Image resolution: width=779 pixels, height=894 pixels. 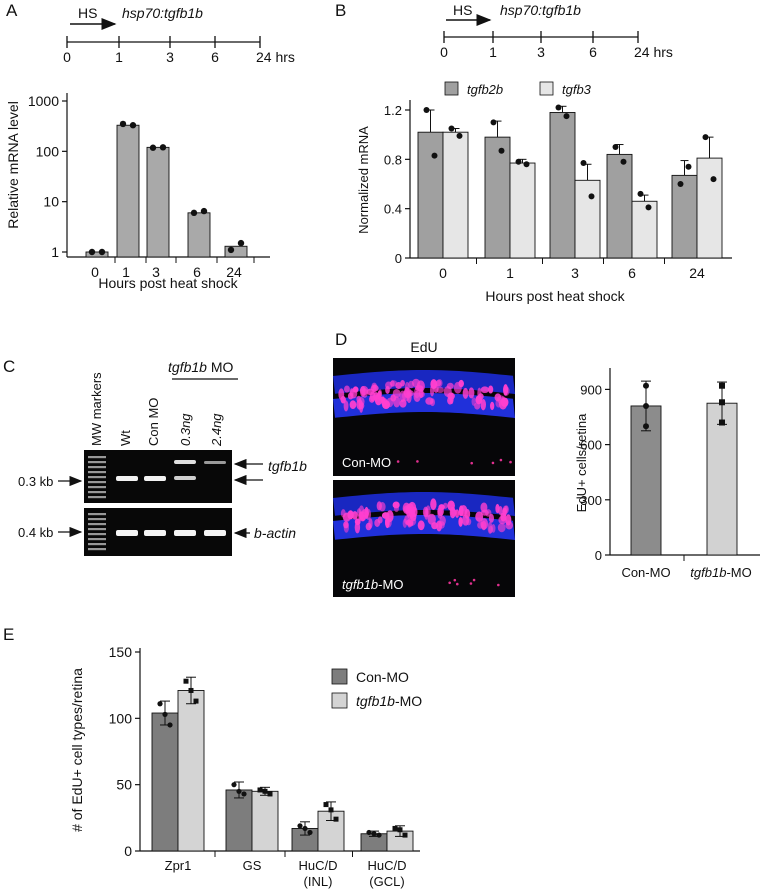 I want to click on lane-label-03ng: 0.3ng, so click(x=185, y=429).